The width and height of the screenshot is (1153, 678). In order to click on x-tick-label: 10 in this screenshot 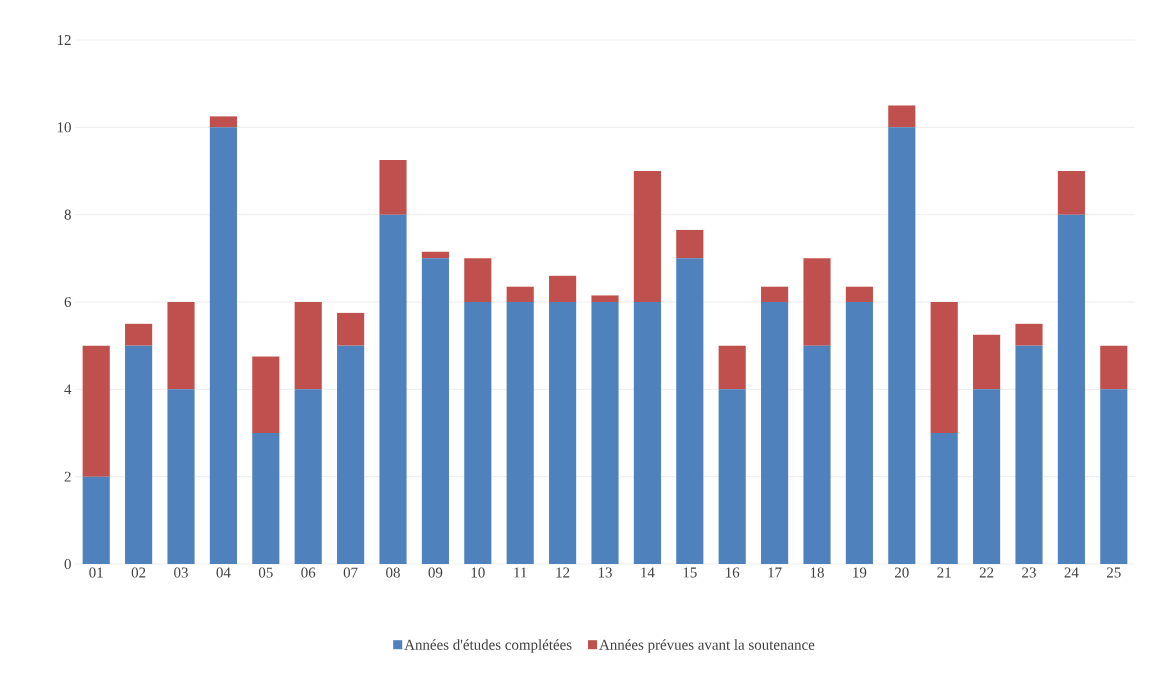, I will do `click(478, 572)`.